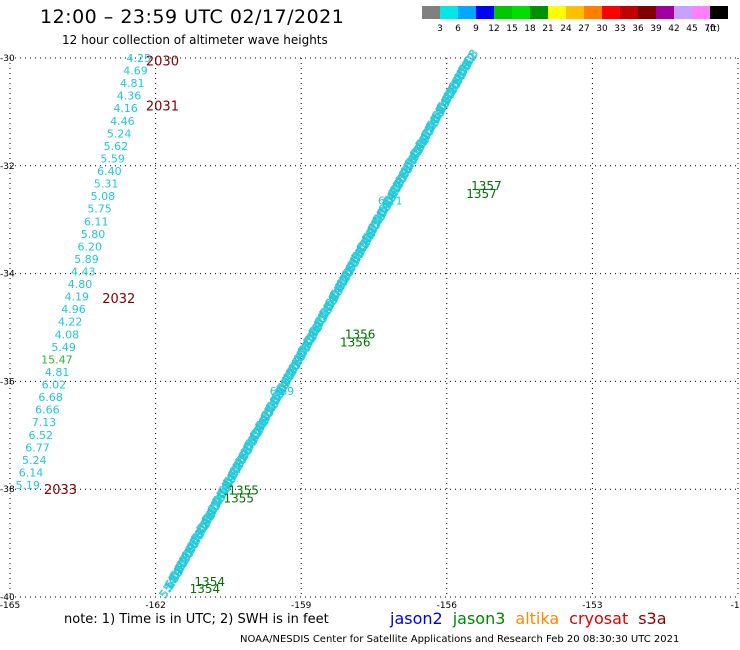  I want to click on wave-height-value: 15.47, so click(57, 359).